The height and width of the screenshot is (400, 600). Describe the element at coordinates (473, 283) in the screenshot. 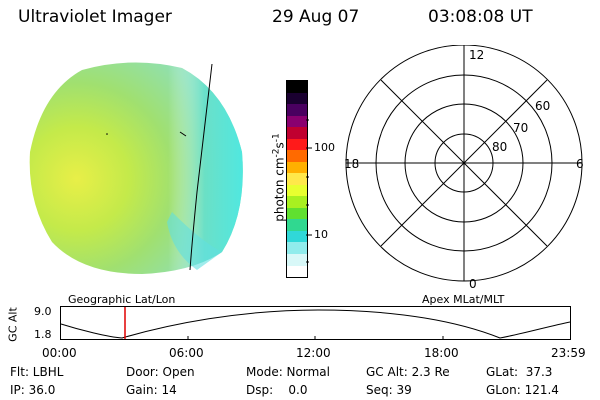

I see `polar-label-bottom: 0` at that location.